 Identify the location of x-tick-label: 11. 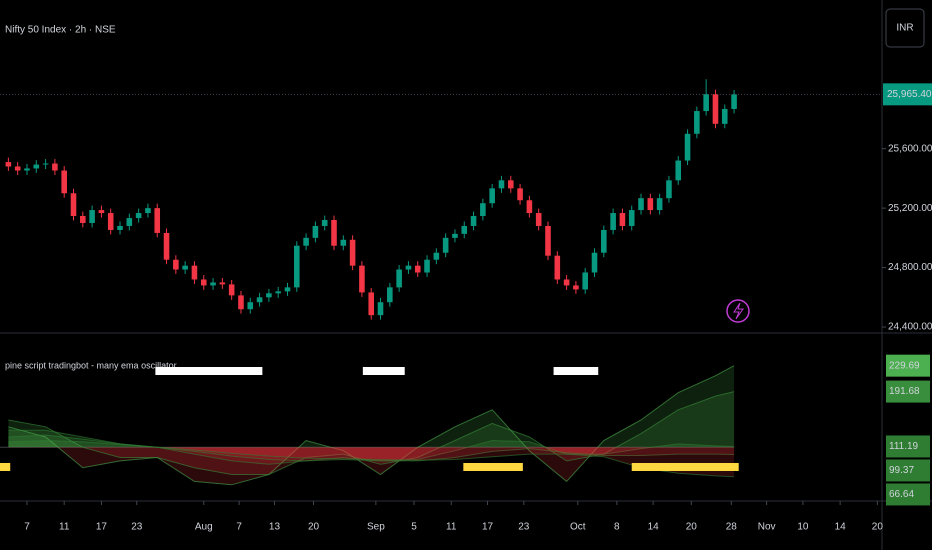
(64, 527).